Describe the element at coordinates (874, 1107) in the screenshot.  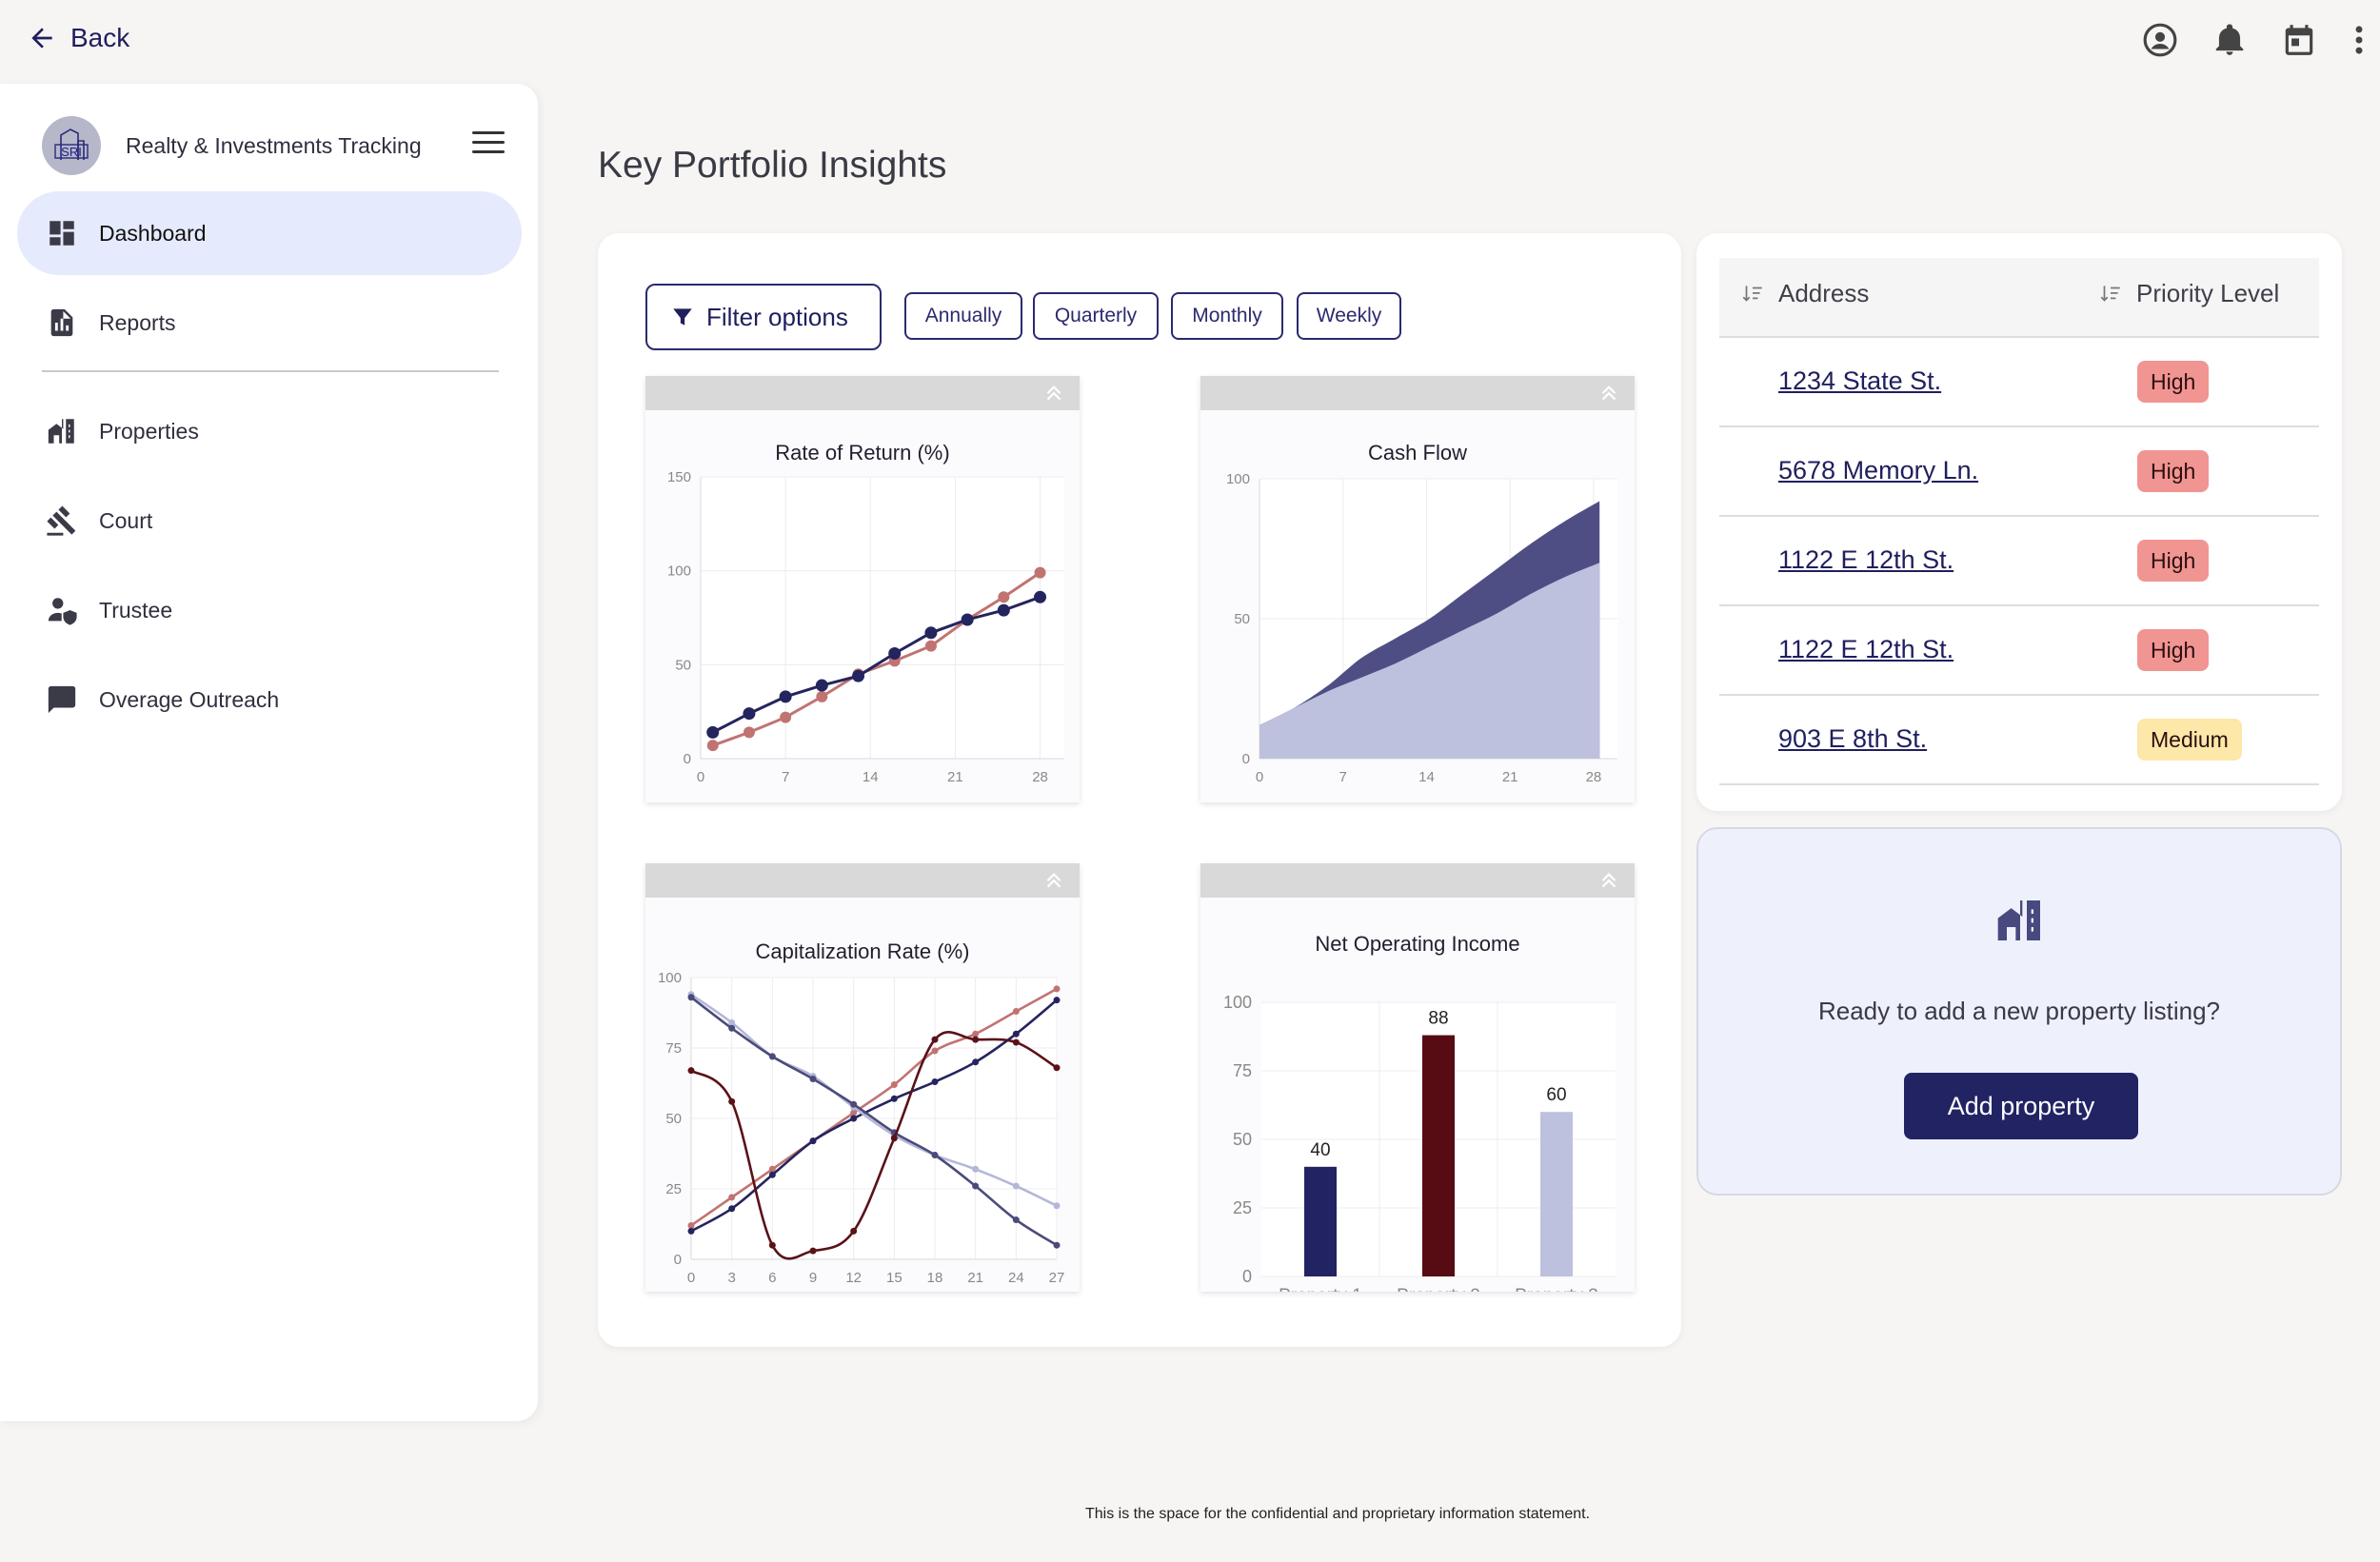
I see `series-line` at that location.